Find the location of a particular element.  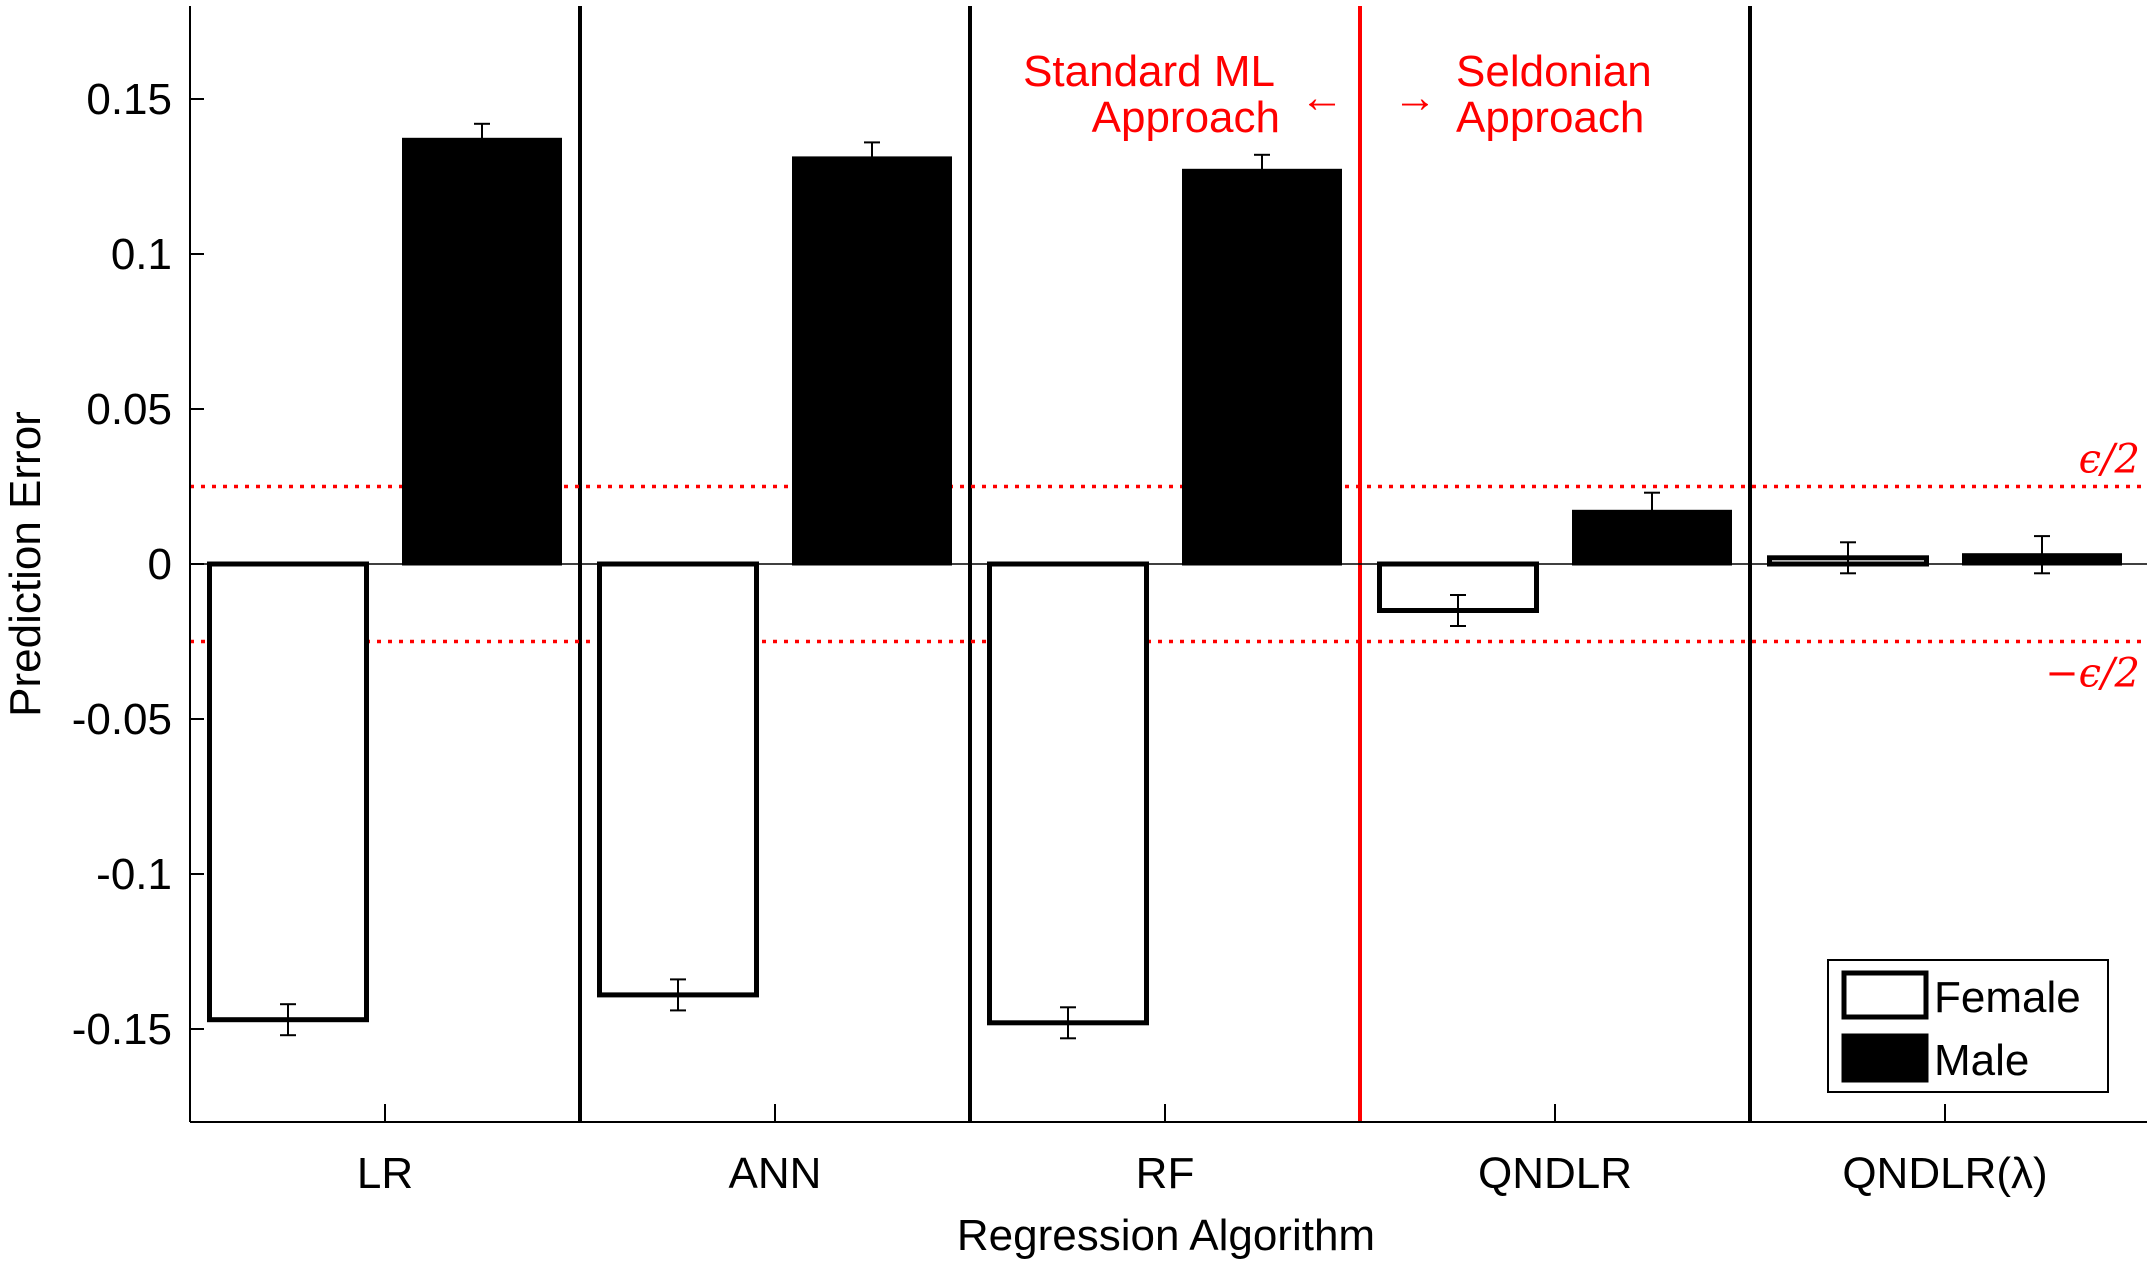

legend-swatch-female is located at coordinates (1885, 995).